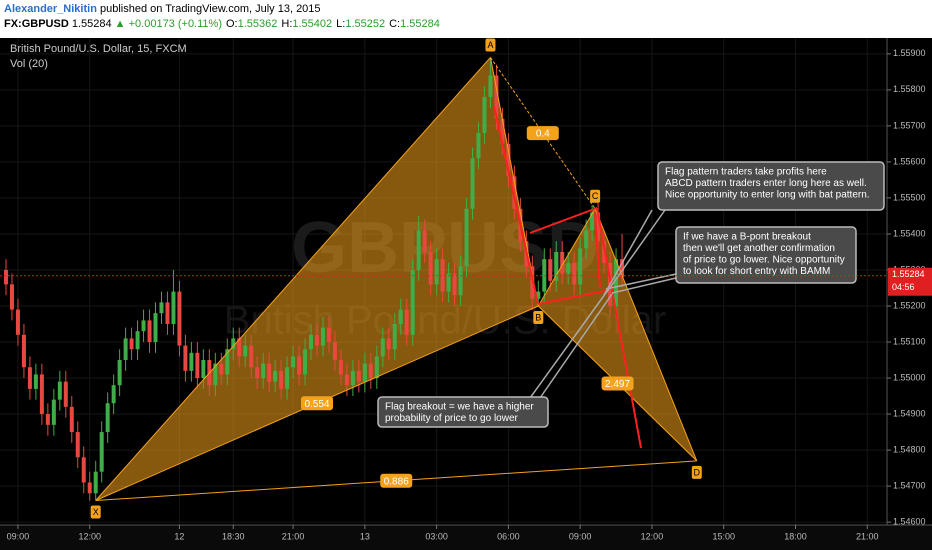 This screenshot has width=932, height=550. What do you see at coordinates (420, 24) in the screenshot?
I see `ohlc-value: 1.55284` at bounding box center [420, 24].